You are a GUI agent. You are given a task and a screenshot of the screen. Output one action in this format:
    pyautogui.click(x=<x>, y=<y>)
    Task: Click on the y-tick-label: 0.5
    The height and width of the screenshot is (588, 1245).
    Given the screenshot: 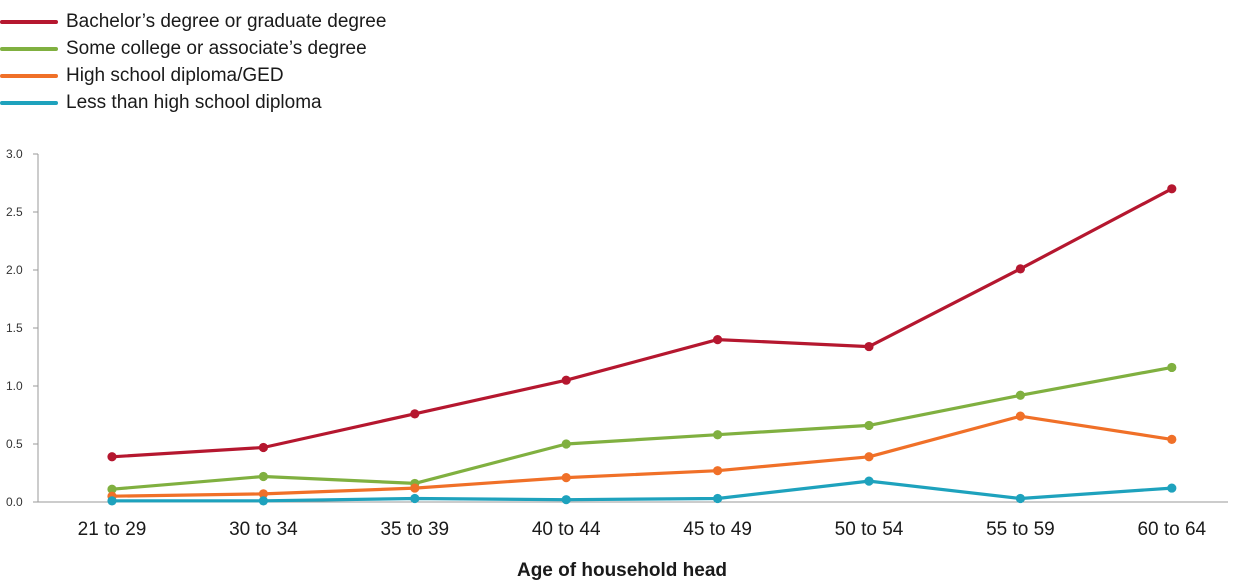 What is the action you would take?
    pyautogui.click(x=14, y=444)
    